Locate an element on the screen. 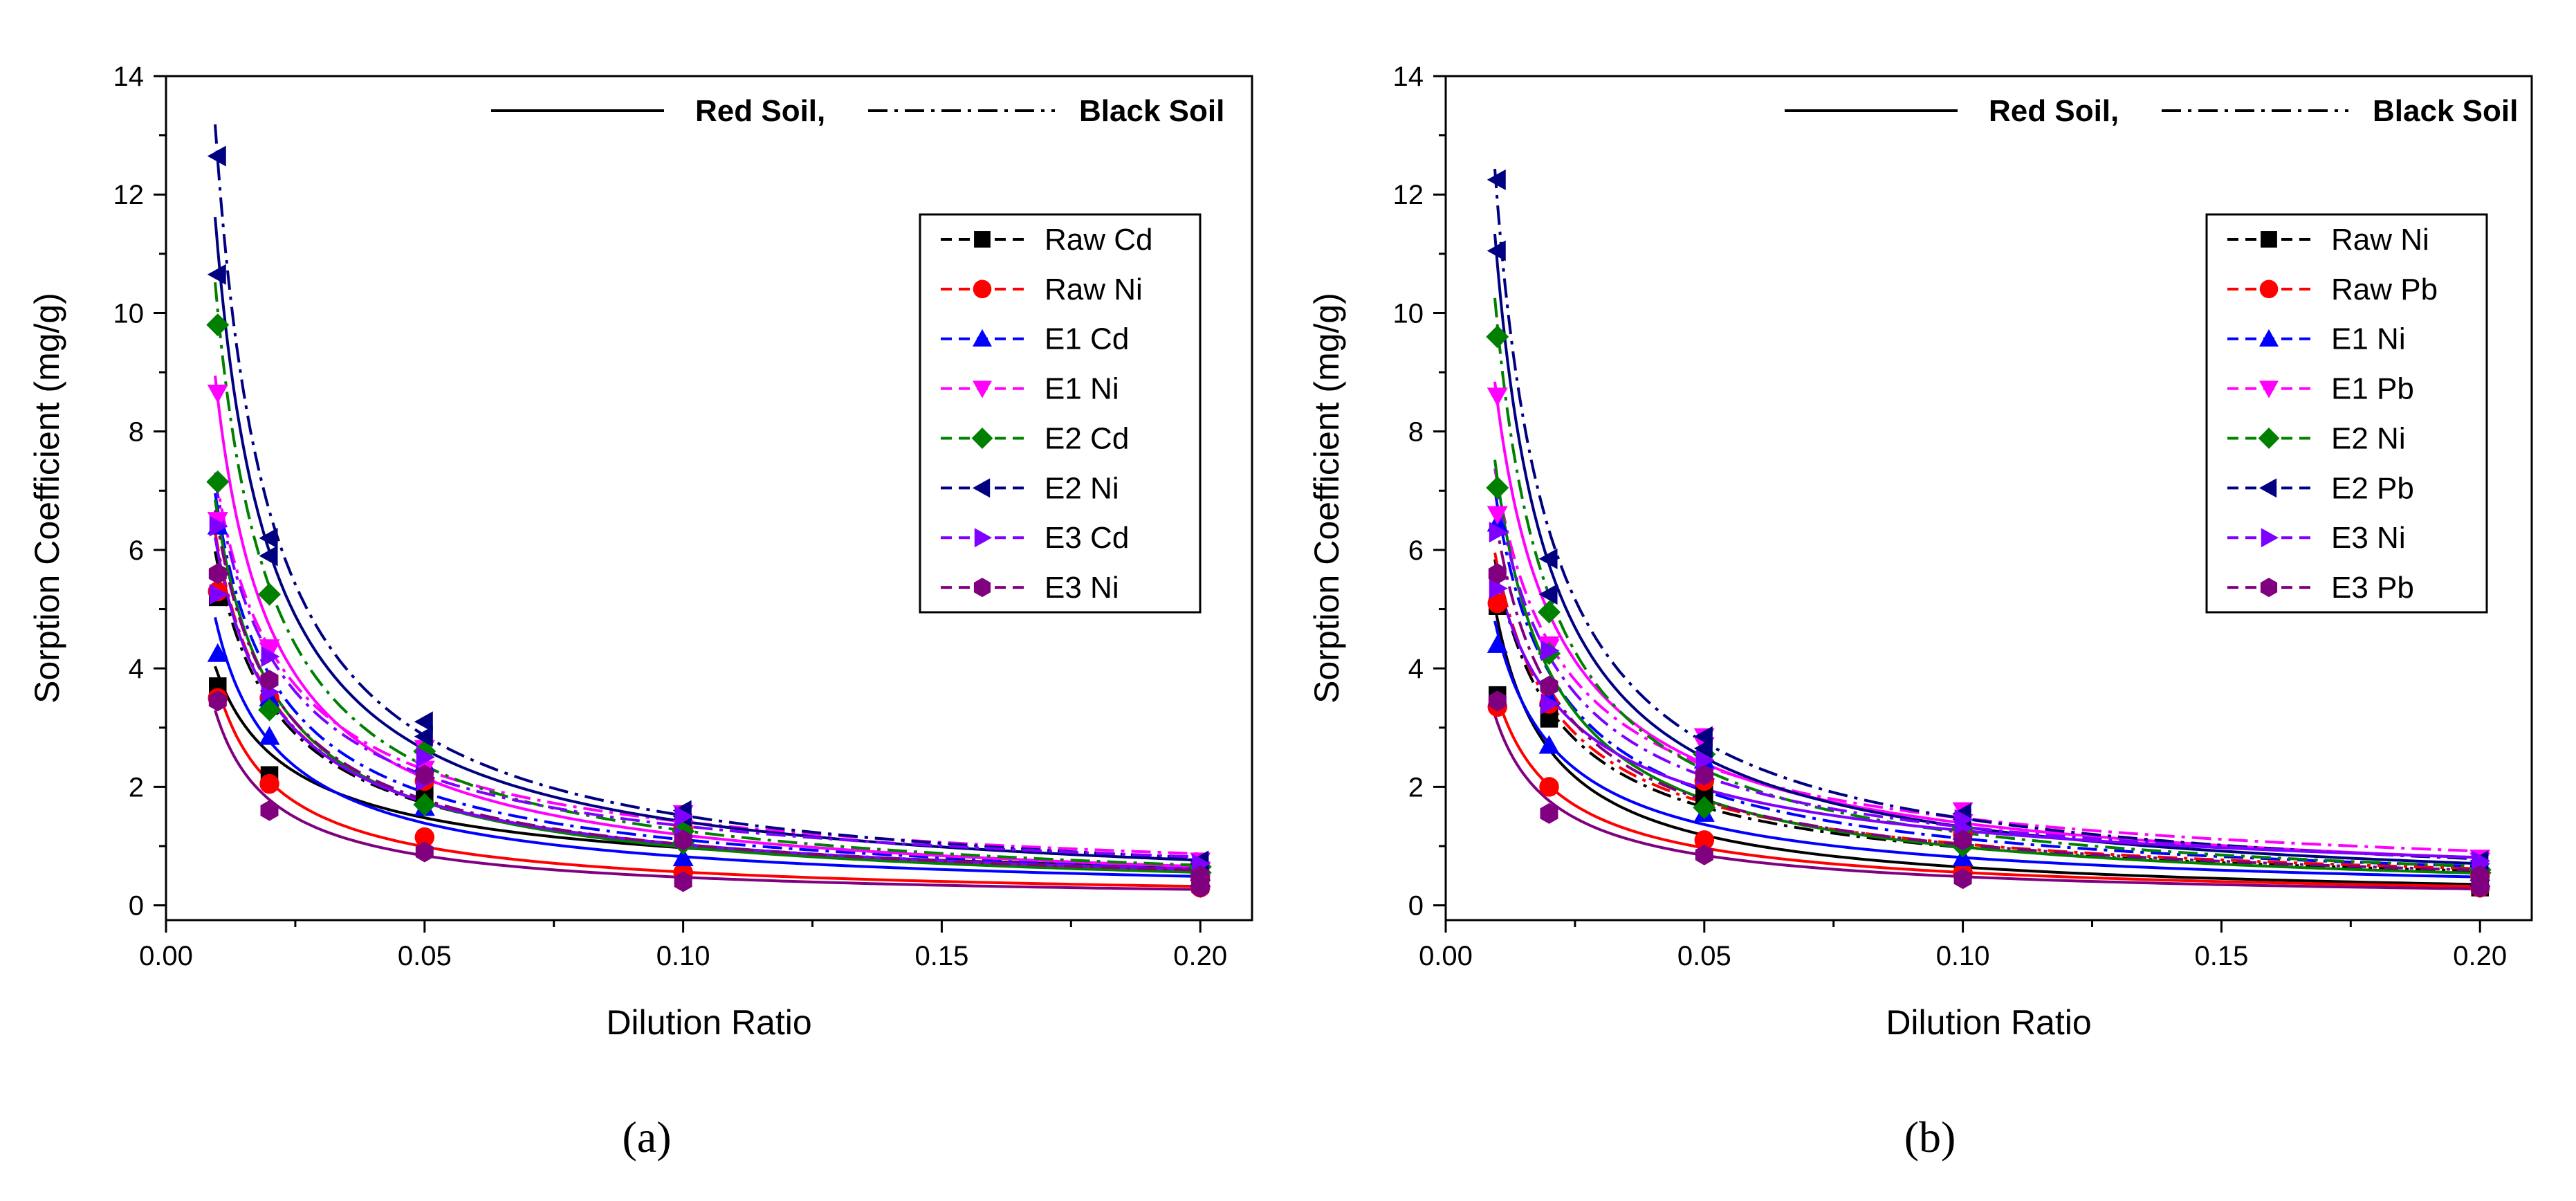  y-tick-label: 2 is located at coordinates (136, 787).